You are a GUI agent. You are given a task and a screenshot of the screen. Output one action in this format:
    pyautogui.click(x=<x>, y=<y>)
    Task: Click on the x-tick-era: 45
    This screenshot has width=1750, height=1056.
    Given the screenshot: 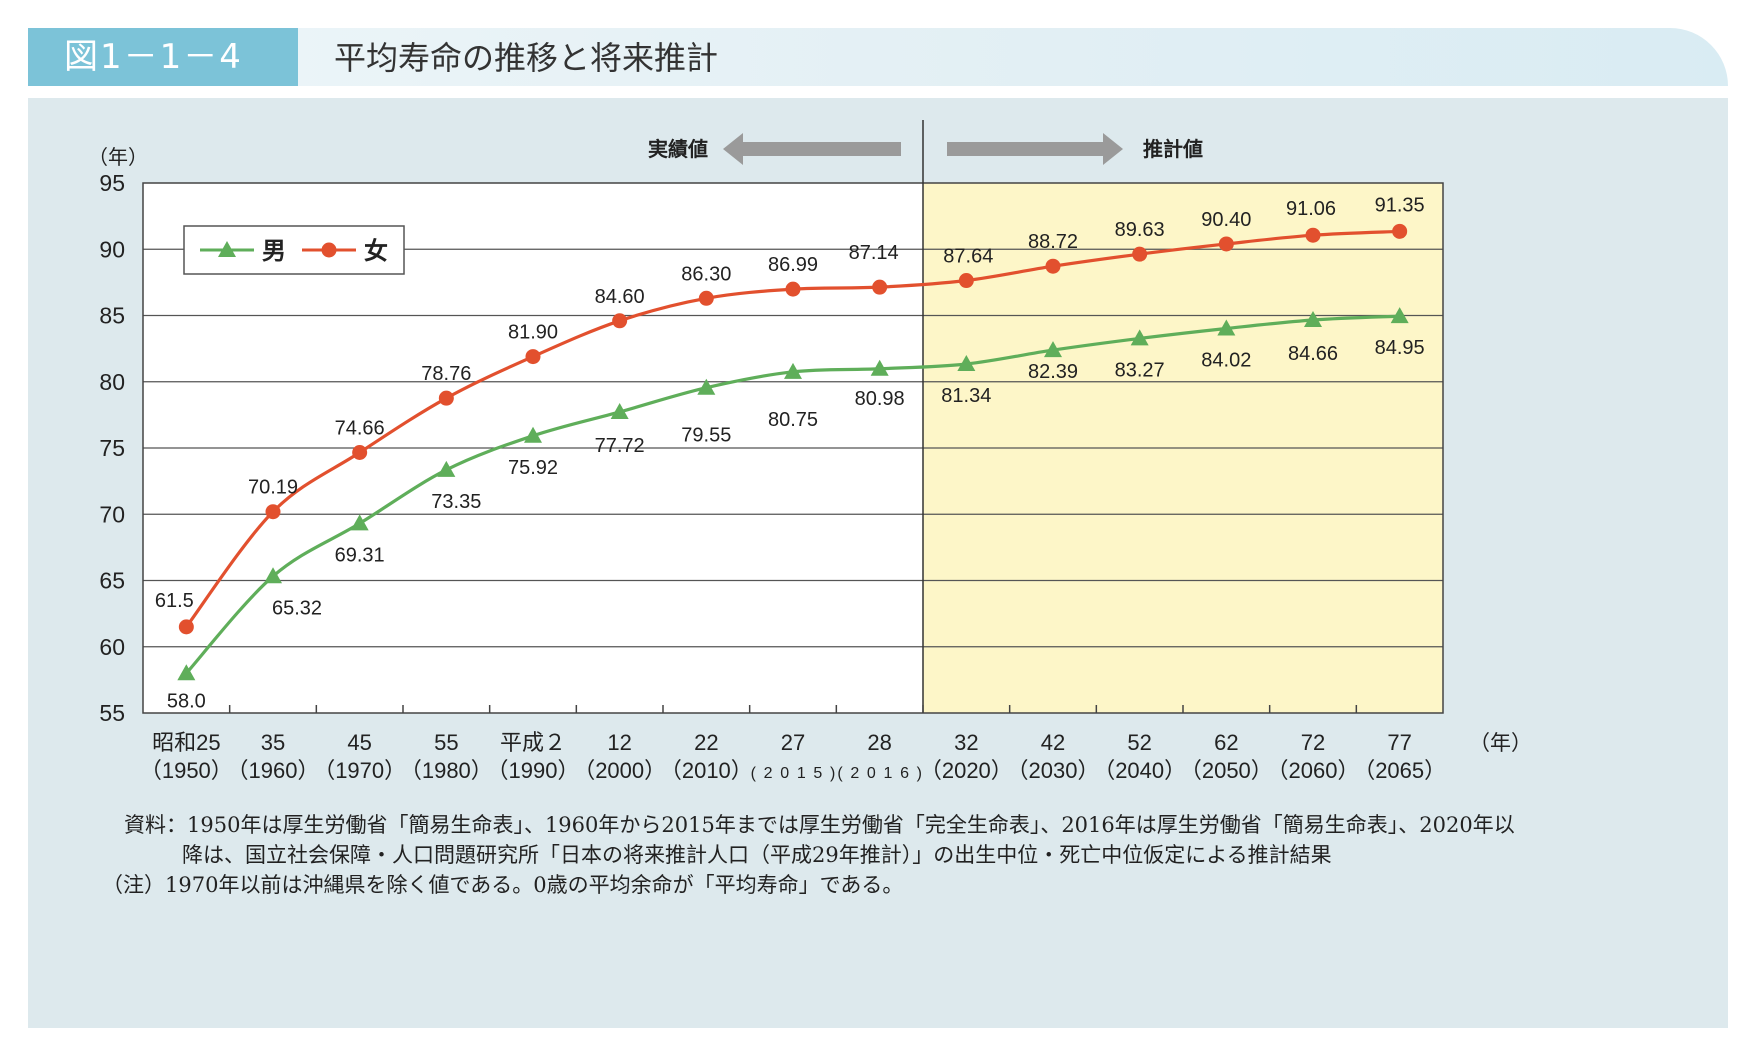 What is the action you would take?
    pyautogui.click(x=359, y=742)
    